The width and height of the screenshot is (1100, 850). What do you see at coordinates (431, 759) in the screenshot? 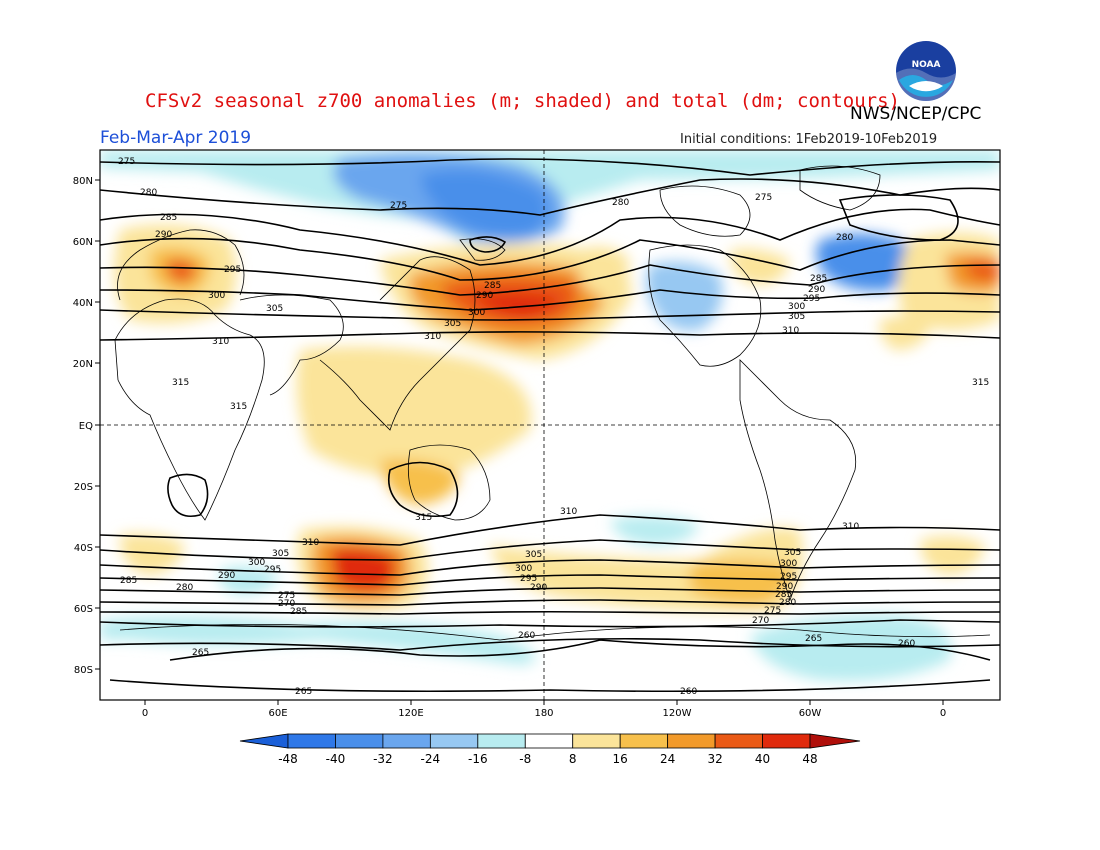
I see `colorbar-label: -24` at bounding box center [431, 759].